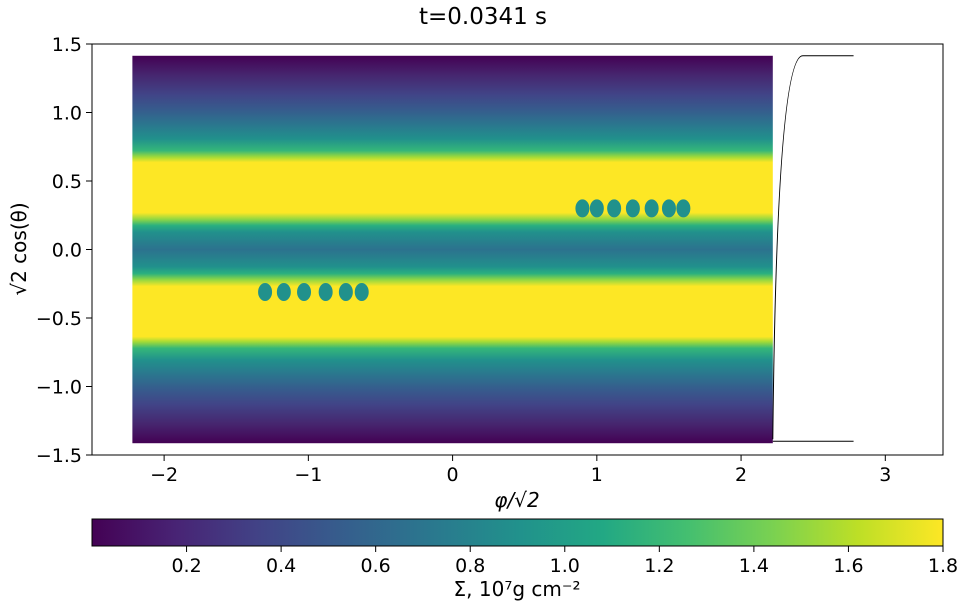 Image resolution: width=966 pixels, height=606 pixels. I want to click on y-tick-label: −0.5, so click(59, 319).